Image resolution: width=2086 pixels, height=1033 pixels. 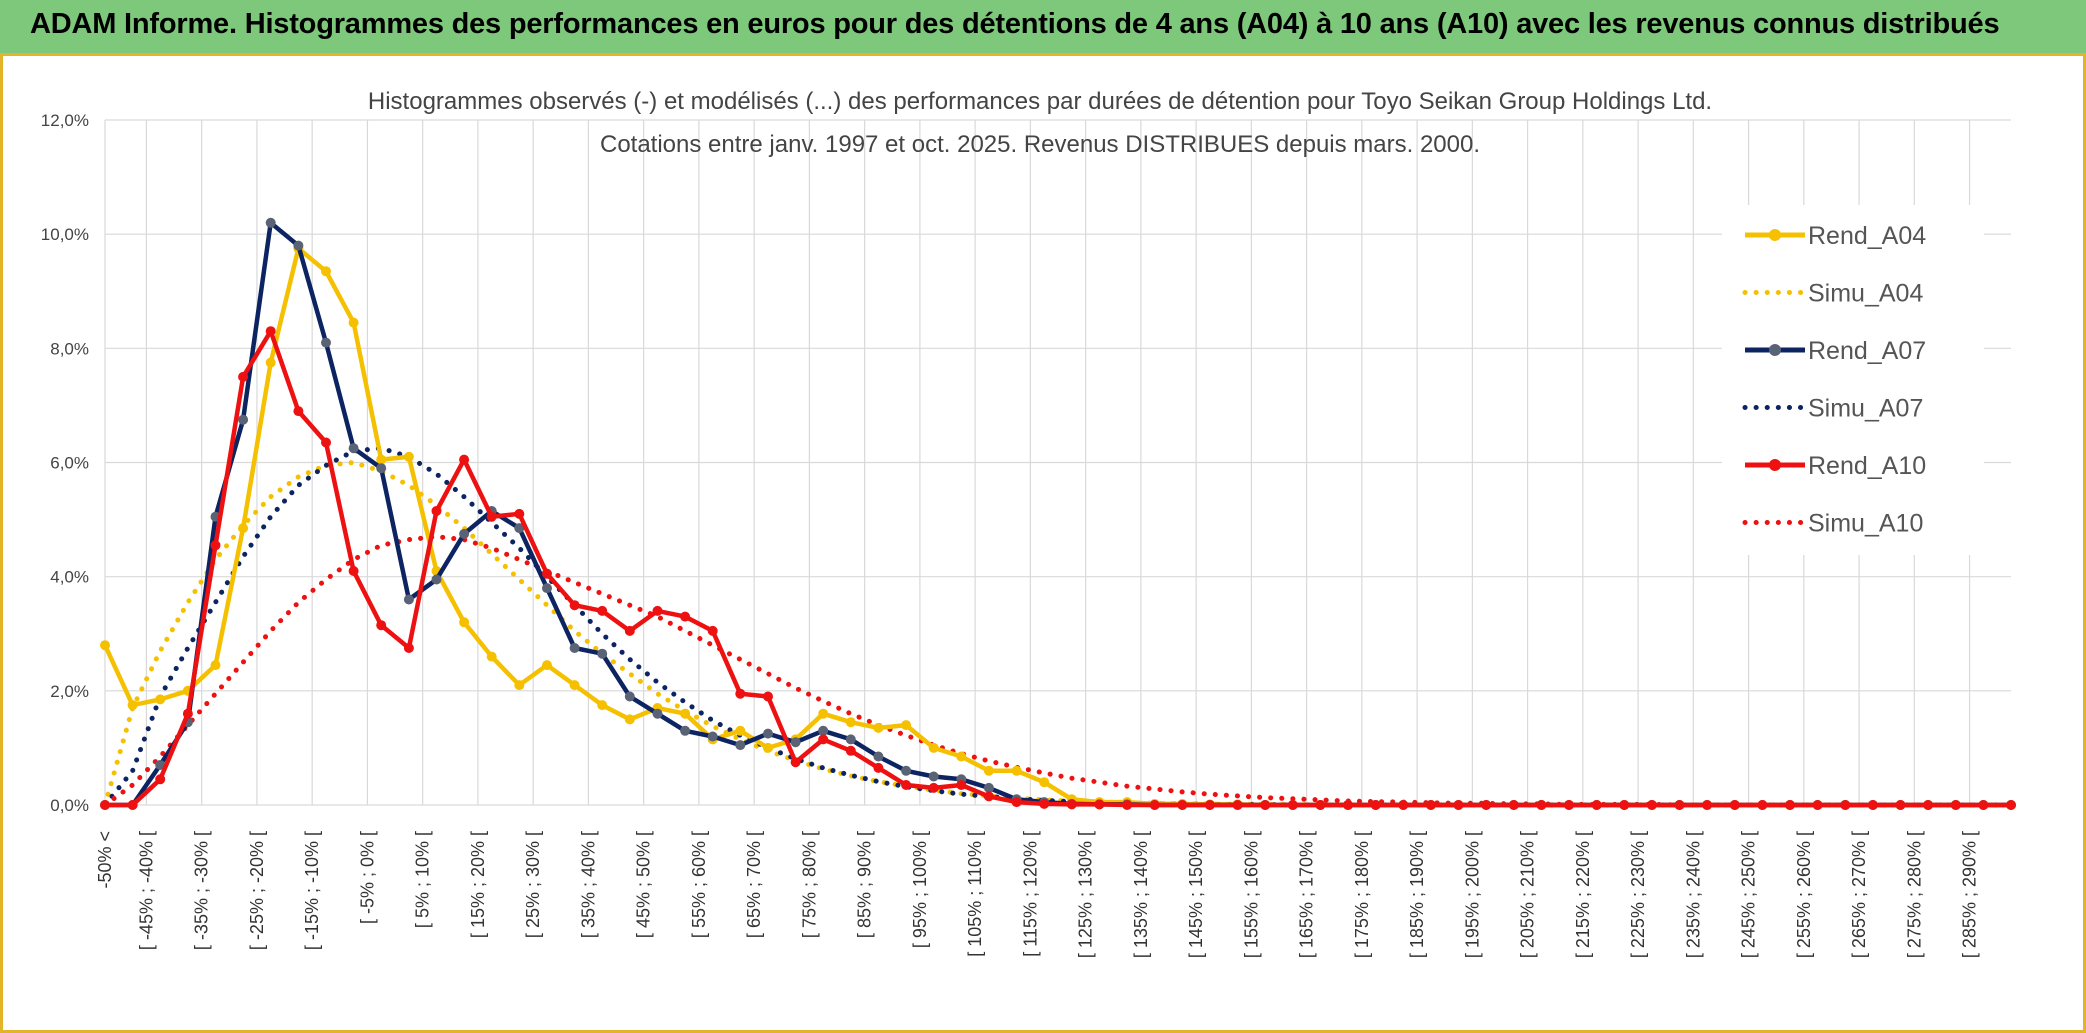 What do you see at coordinates (1970, 894) in the screenshot?
I see `x-tick-label: [ 285% ; 290% [` at bounding box center [1970, 894].